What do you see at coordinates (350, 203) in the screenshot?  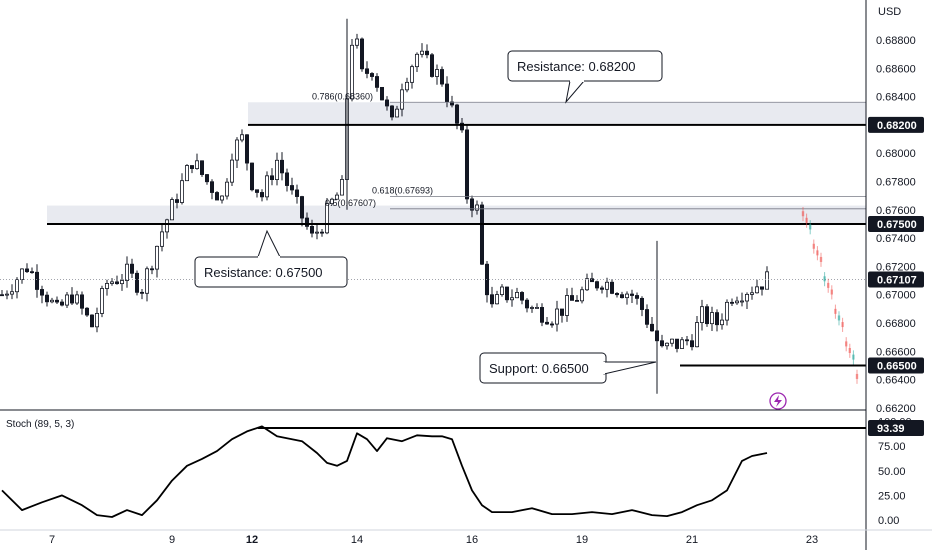 I see `fib-label: 0.5(0.67607)` at bounding box center [350, 203].